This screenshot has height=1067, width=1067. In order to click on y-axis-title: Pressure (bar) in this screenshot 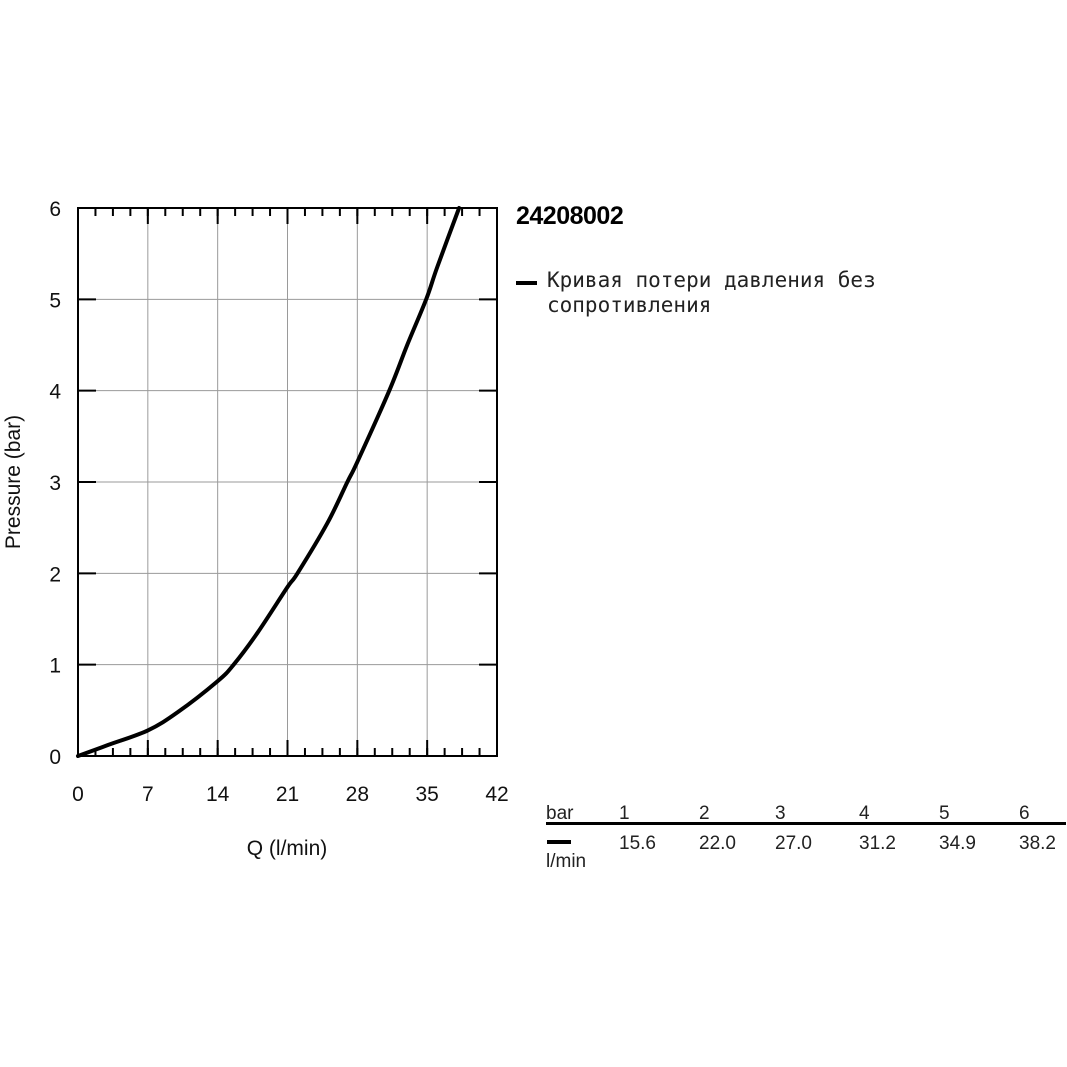, I will do `click(13, 482)`.